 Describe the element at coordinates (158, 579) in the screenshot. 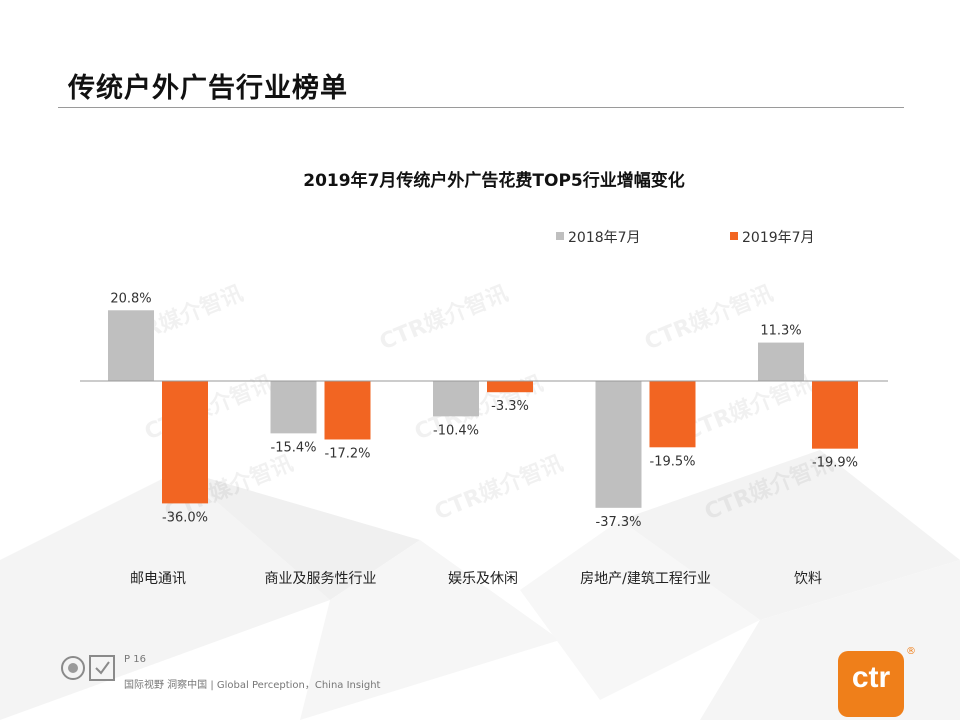

I see `category-label: 邮电通讯` at that location.